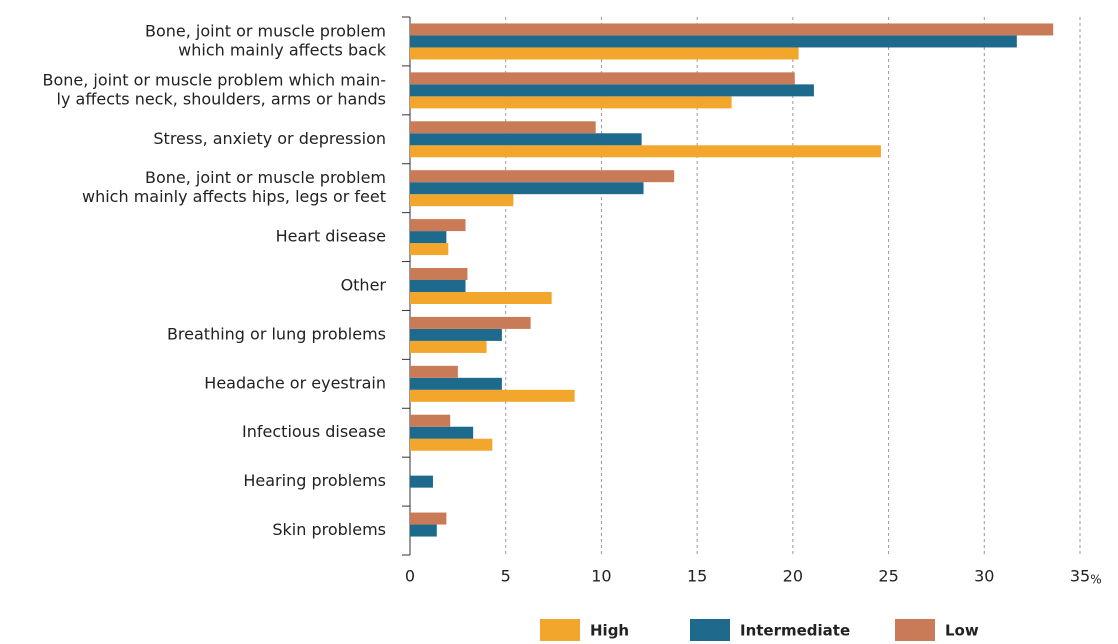 This screenshot has width=1118, height=644. I want to click on x-tick-label: 5, so click(506, 576).